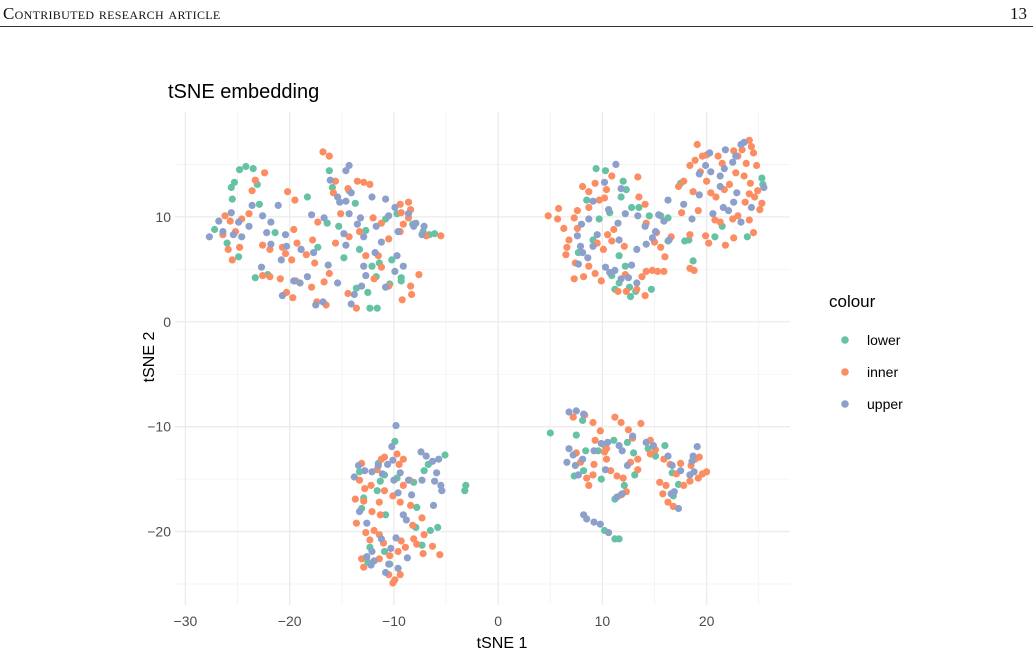  What do you see at coordinates (167, 322) in the screenshot?
I see `y-tick-label: 0` at bounding box center [167, 322].